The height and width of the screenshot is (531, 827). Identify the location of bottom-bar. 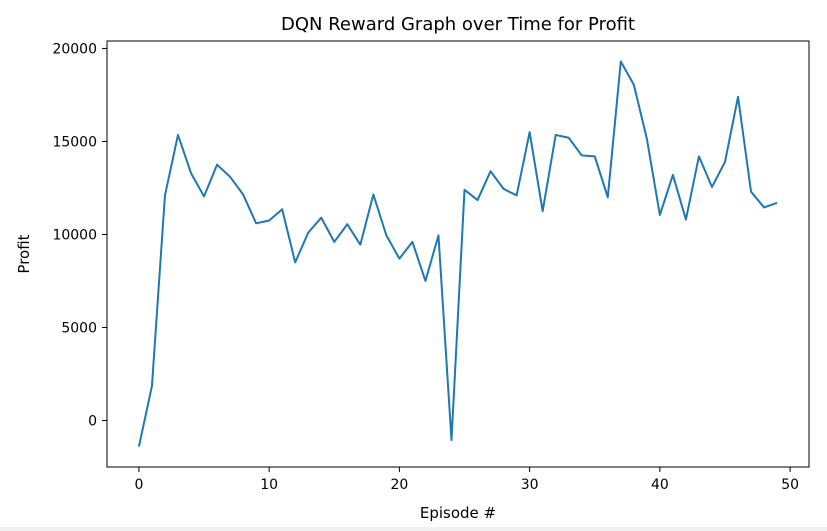
(413, 529).